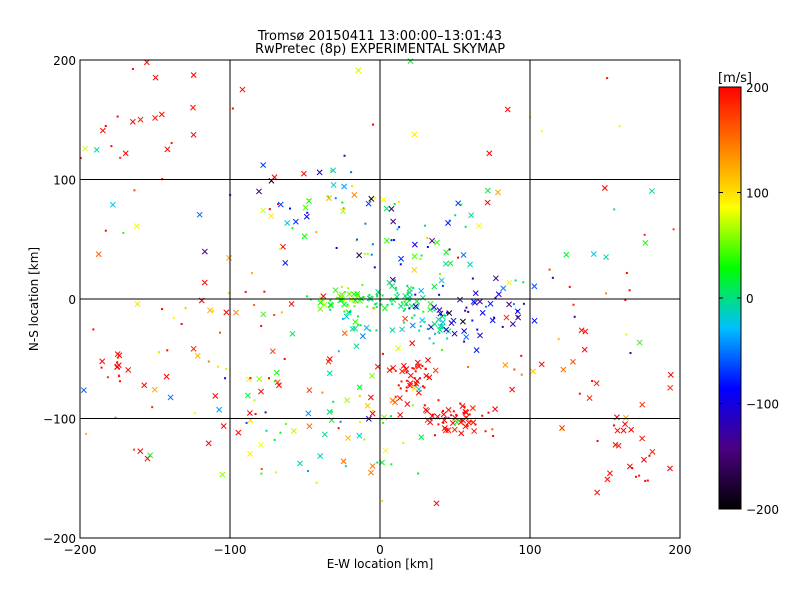 The width and height of the screenshot is (800, 600). Describe the element at coordinates (72, 300) in the screenshot. I see `y-tick-label: 0` at that location.